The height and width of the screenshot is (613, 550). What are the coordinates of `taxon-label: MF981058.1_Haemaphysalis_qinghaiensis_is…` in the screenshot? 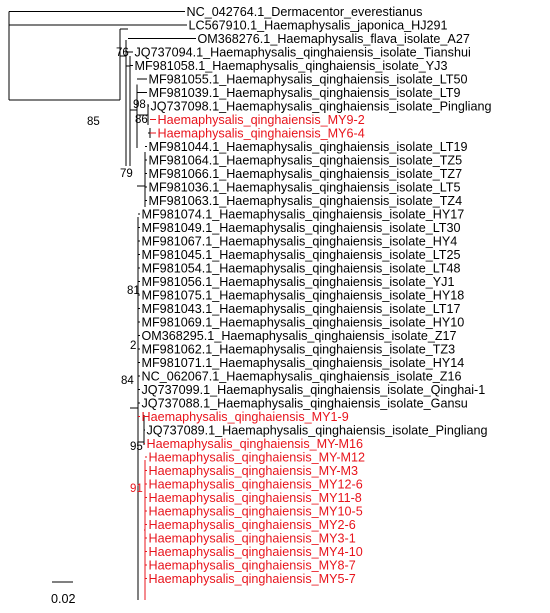 It's located at (291, 66).